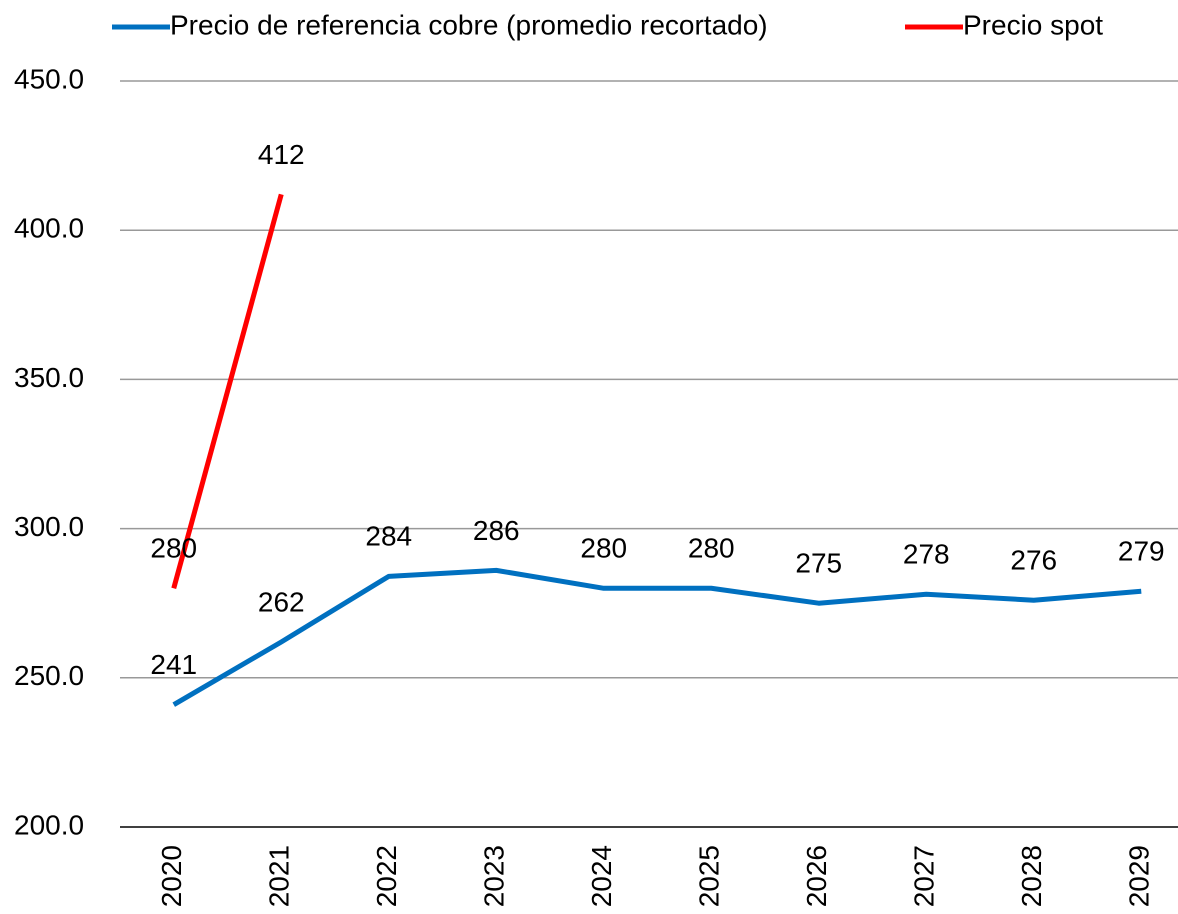 The image size is (1178, 914). I want to click on x-tick-label: 2028, so click(1031, 876).